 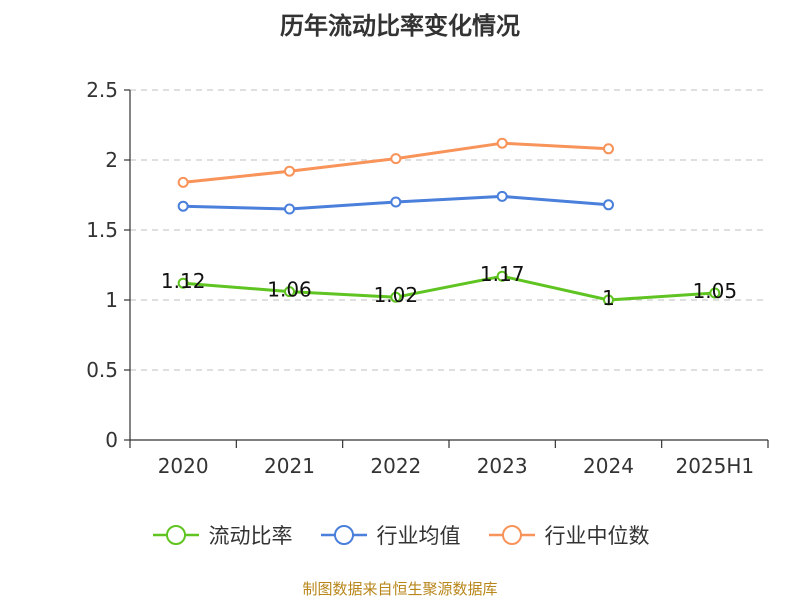 I want to click on legend-label: 行业均值, so click(x=418, y=536).